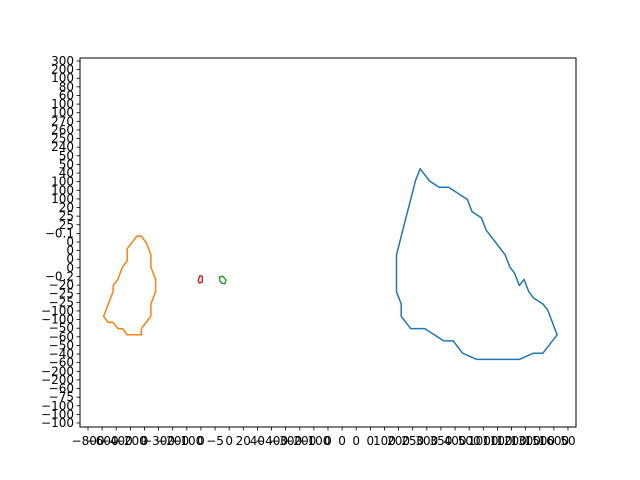 The width and height of the screenshot is (640, 480). Describe the element at coordinates (66, 95) in the screenshot. I see `y-tick-label: 60` at that location.